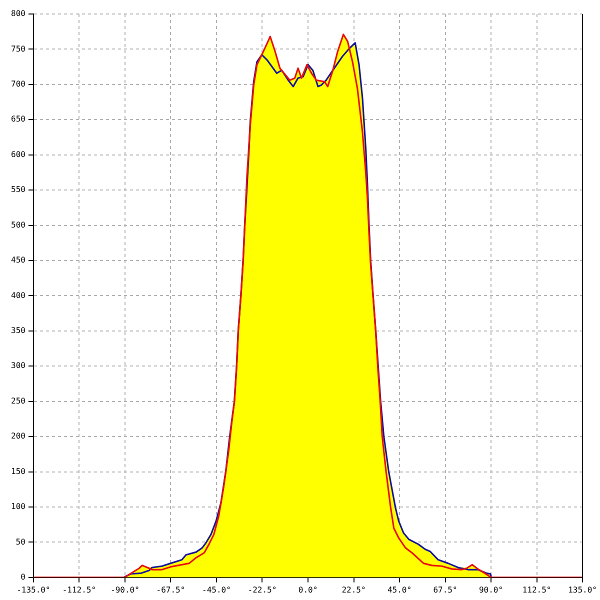  What do you see at coordinates (216, 589) in the screenshot?
I see `x-tick-label: -45.0°` at bounding box center [216, 589].